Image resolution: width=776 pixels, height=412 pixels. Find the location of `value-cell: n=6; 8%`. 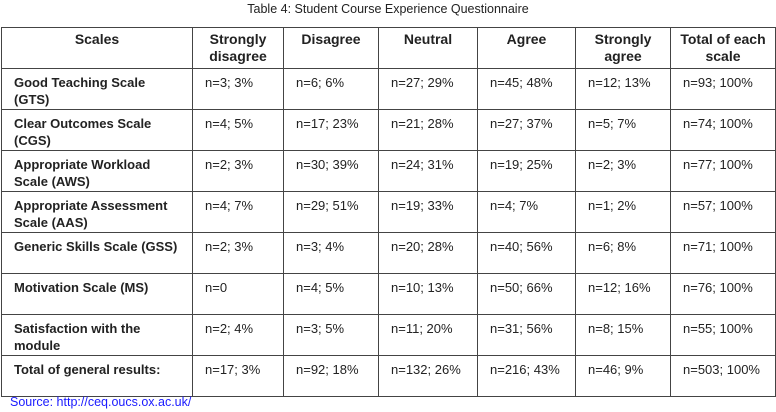

value-cell: n=6; 8% is located at coordinates (623, 253).